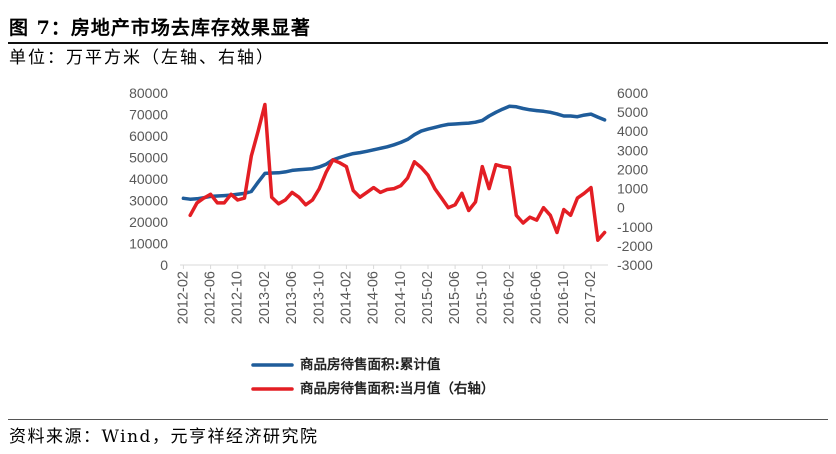 The width and height of the screenshot is (836, 454). I want to click on x-axis-tick-label: 2012-10, so click(238, 297).